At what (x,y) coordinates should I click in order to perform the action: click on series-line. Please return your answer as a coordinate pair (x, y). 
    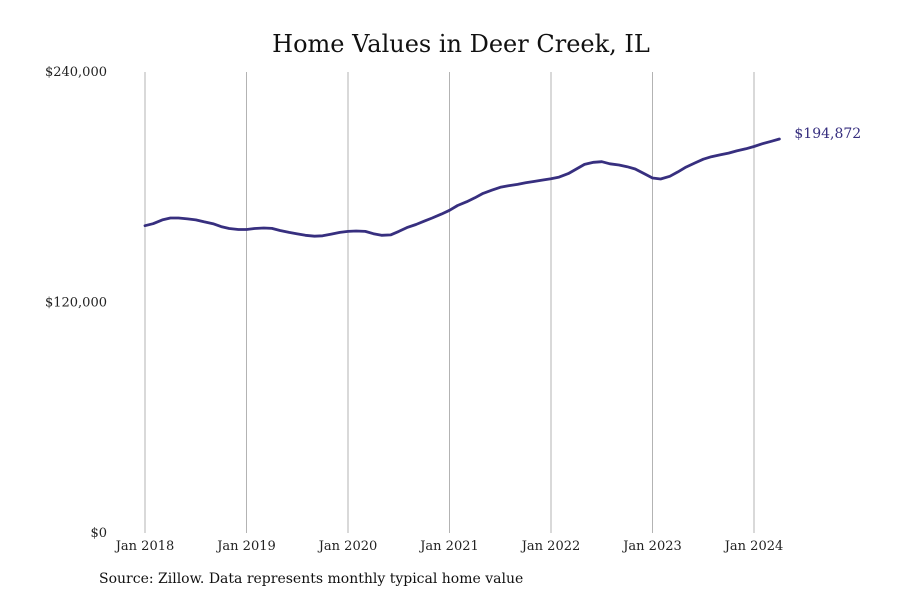
    Looking at the image, I should click on (462, 187).